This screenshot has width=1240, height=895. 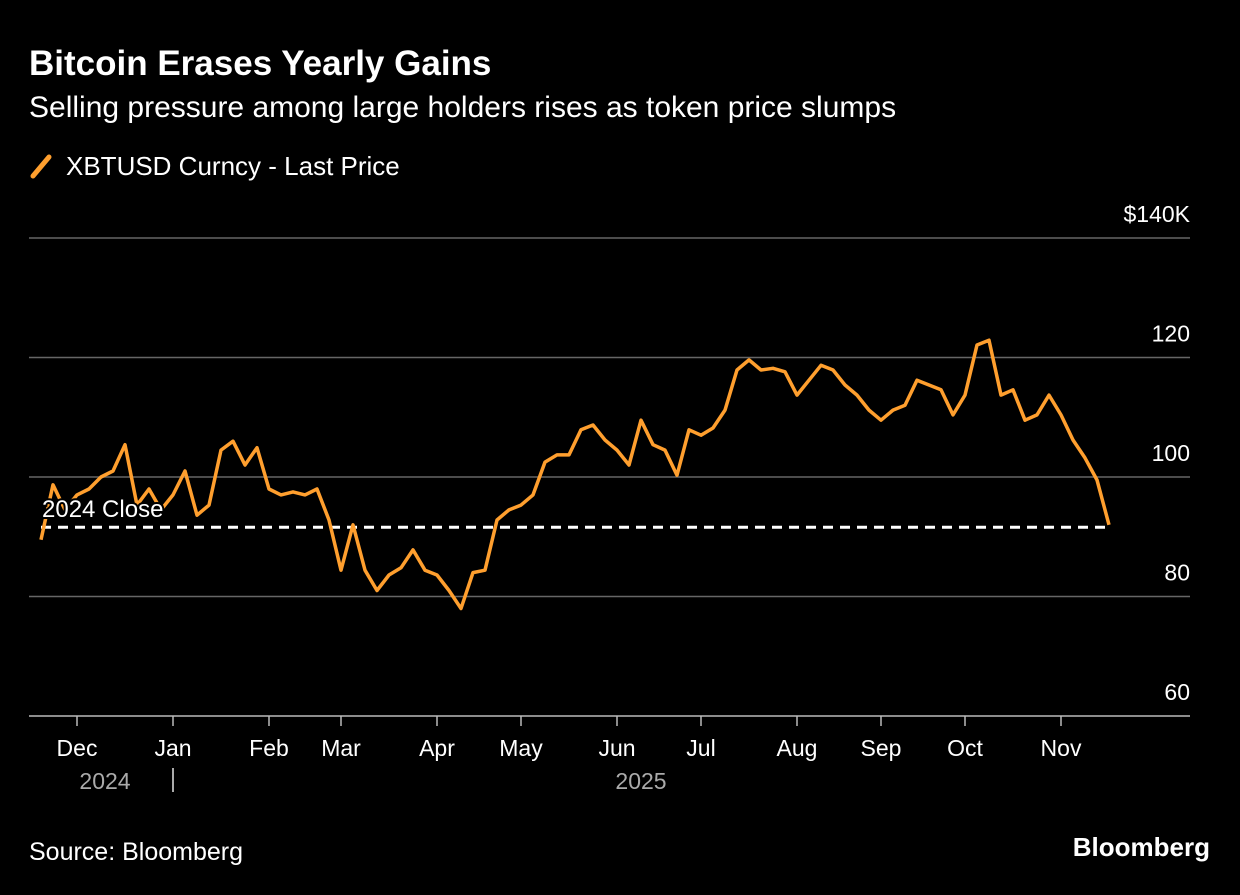 What do you see at coordinates (233, 166) in the screenshot?
I see `legend-label: XBTUSD Curncy - Last Price` at bounding box center [233, 166].